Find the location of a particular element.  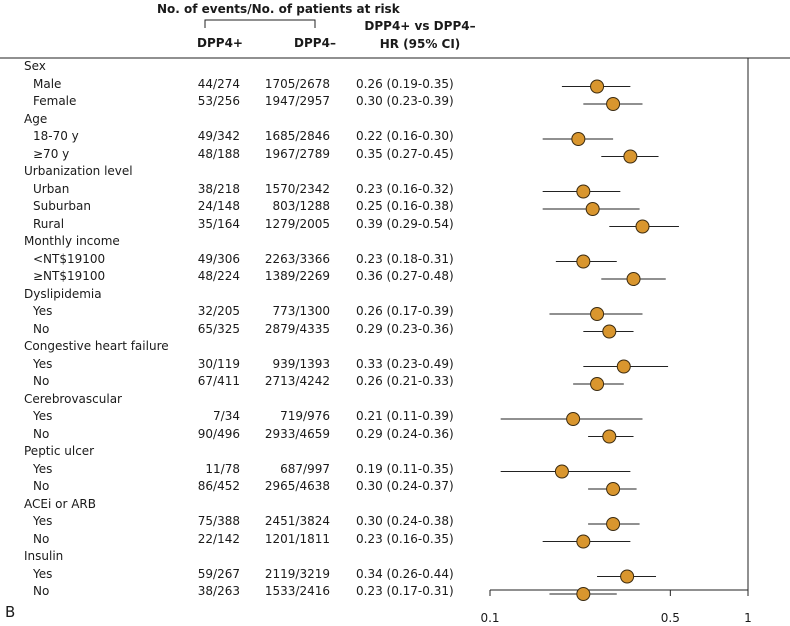

group-label: Age is located at coordinates (36, 118).